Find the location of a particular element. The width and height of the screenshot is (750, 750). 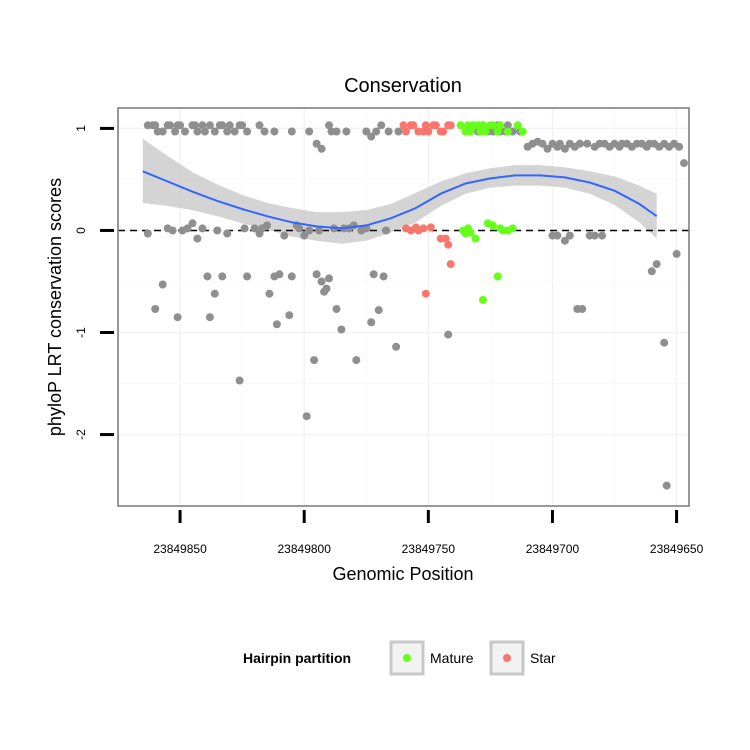

legend-dot-star is located at coordinates (507, 658).